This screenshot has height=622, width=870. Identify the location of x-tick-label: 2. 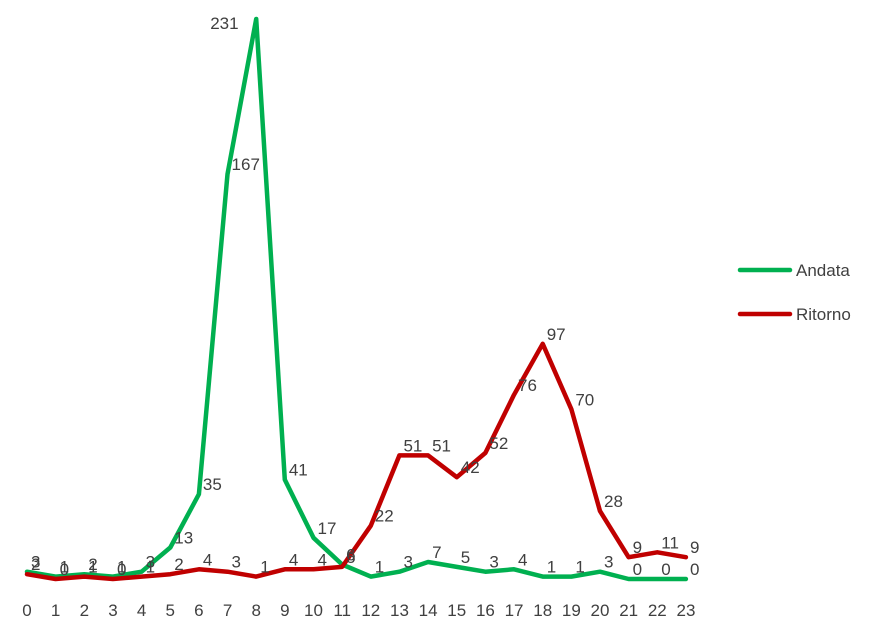
(84, 610).